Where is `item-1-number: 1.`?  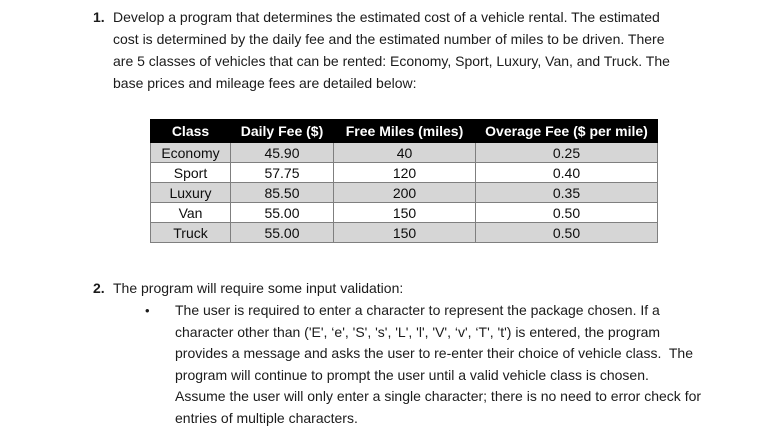 item-1-number: 1. is located at coordinates (99, 17).